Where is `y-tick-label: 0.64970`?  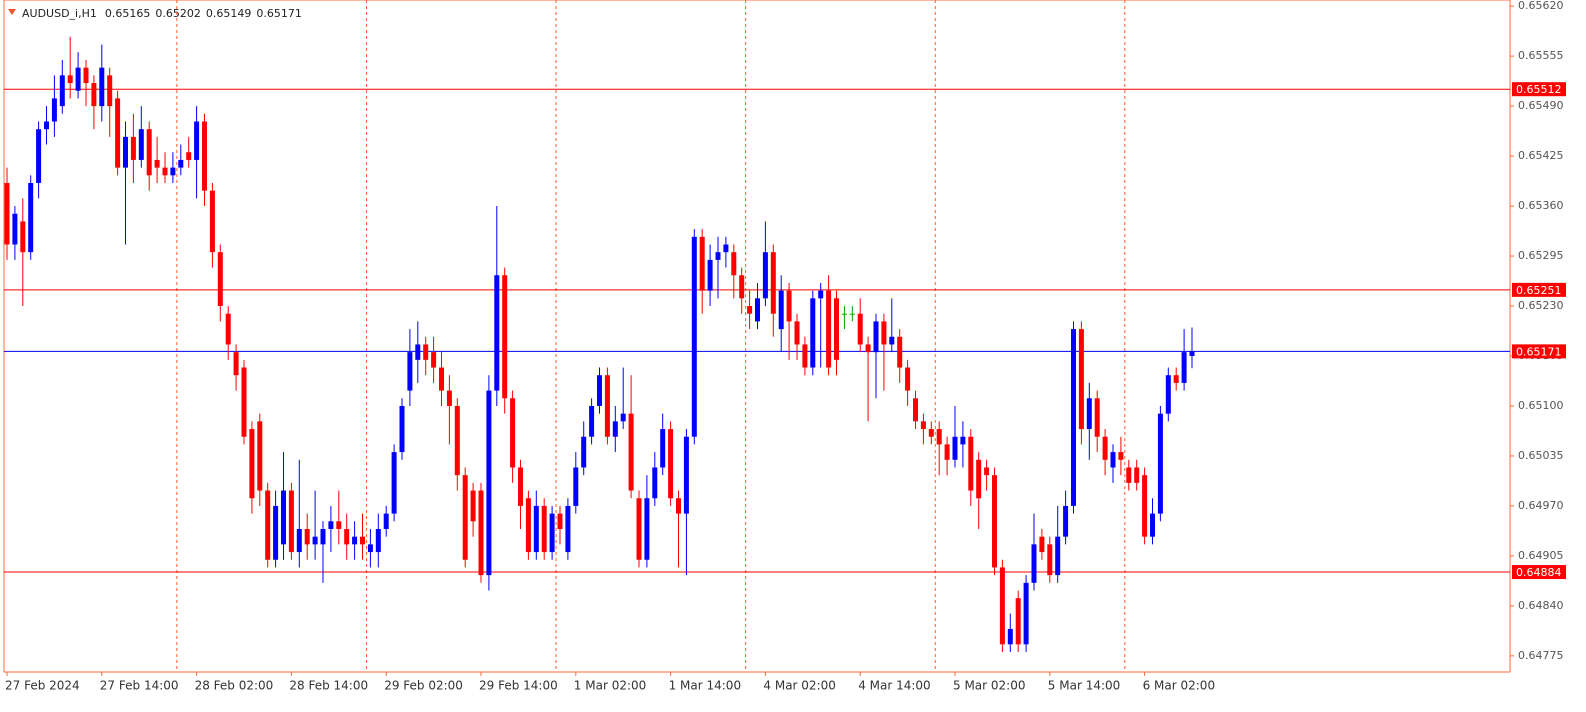 y-tick-label: 0.64970 is located at coordinates (1541, 505).